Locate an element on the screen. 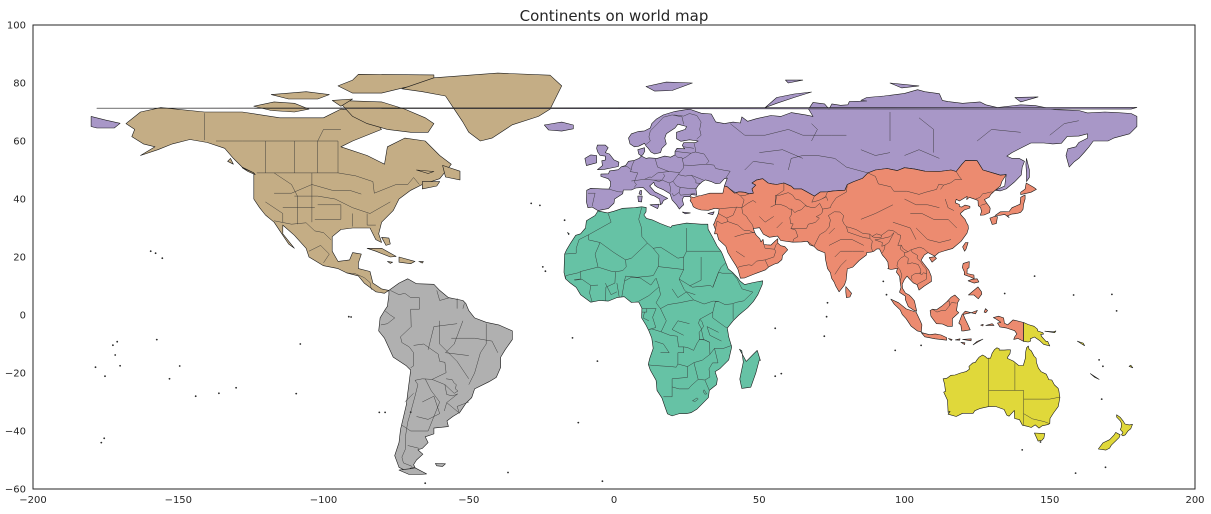 This screenshot has width=1211, height=514. x-tick-label: 150 is located at coordinates (1049, 500).